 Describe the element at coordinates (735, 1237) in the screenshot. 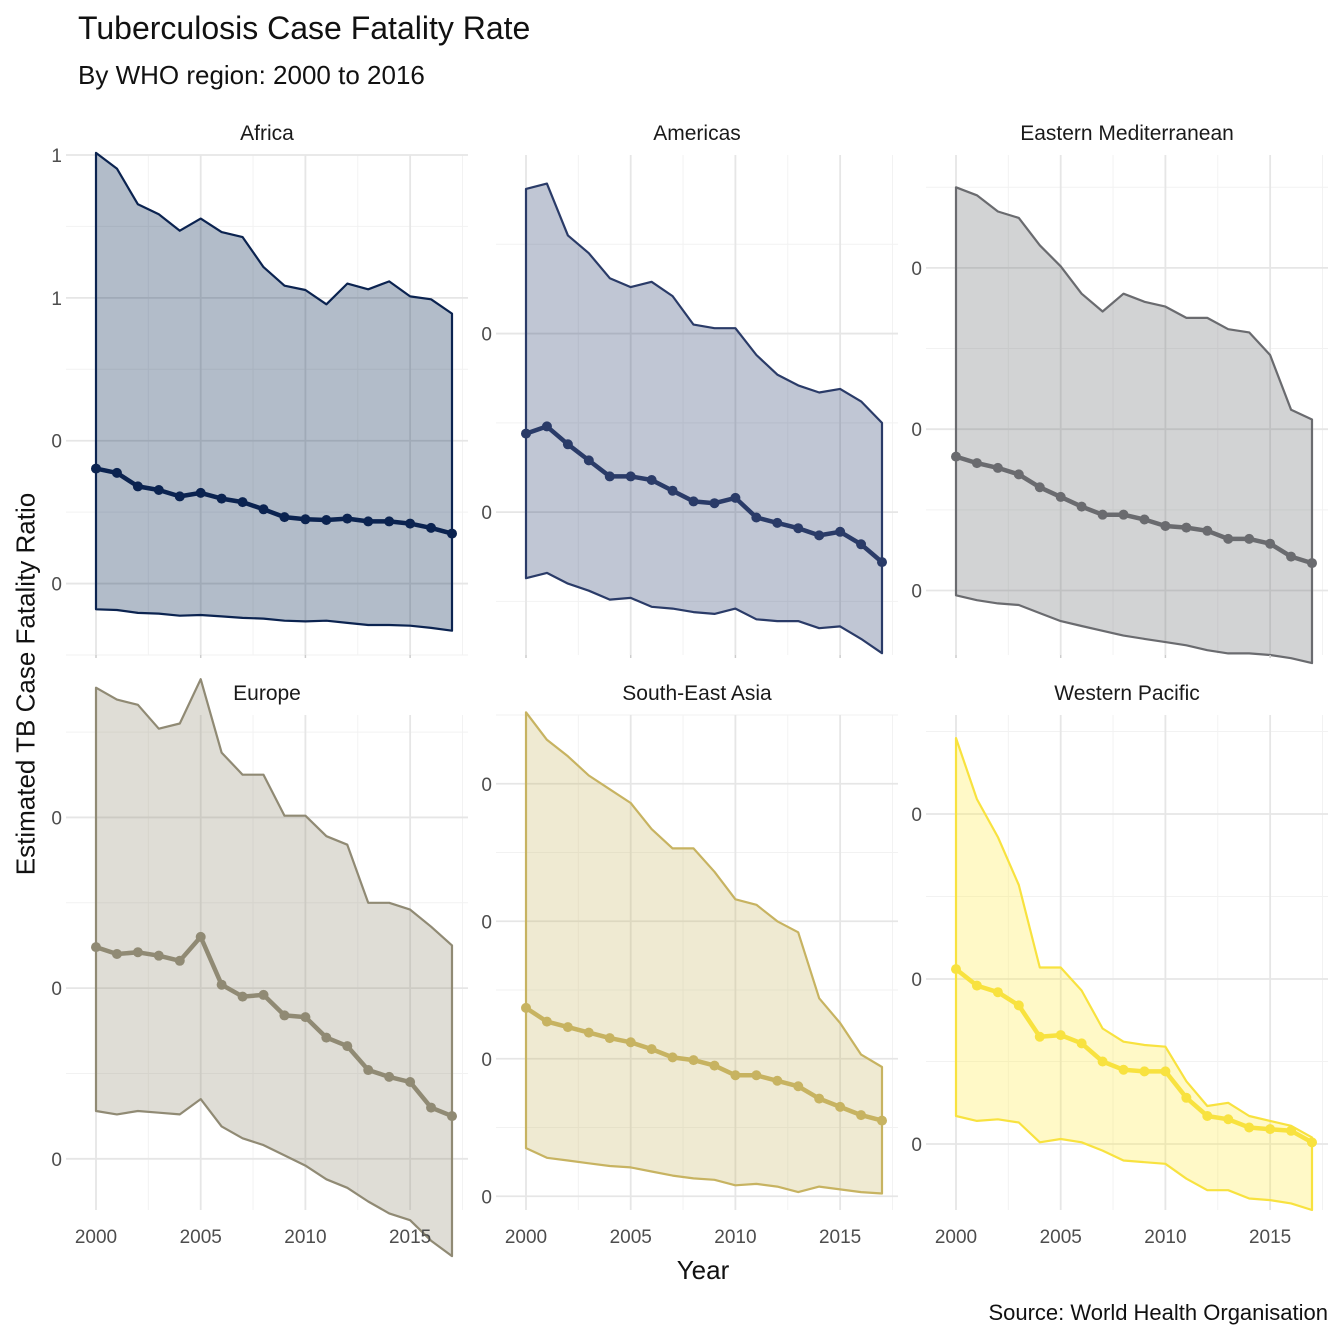

I see `x-tick-label: 2010` at that location.